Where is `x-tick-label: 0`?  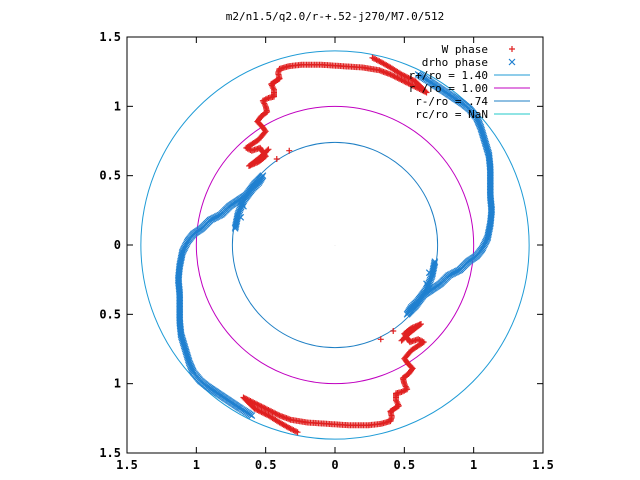 x-tick-label: 0 is located at coordinates (334, 465).